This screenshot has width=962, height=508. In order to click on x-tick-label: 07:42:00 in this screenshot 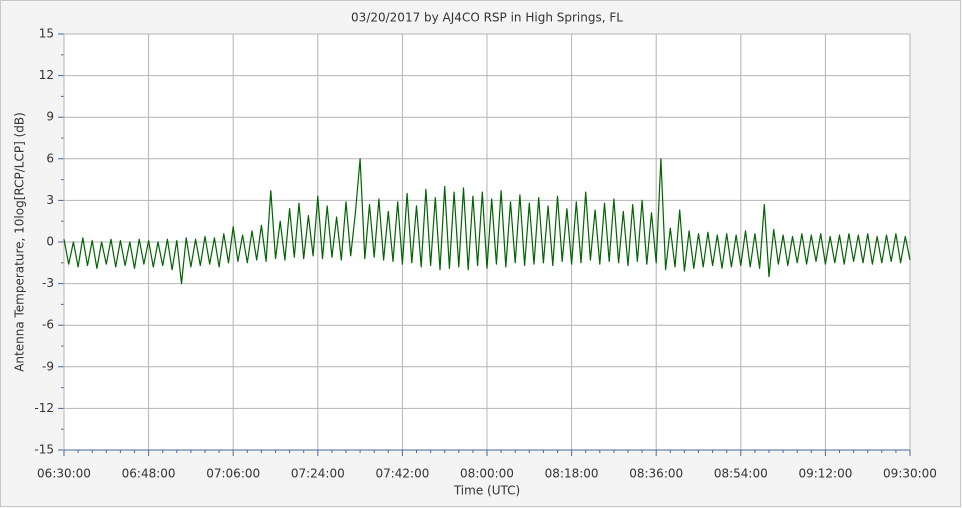, I will do `click(402, 474)`.